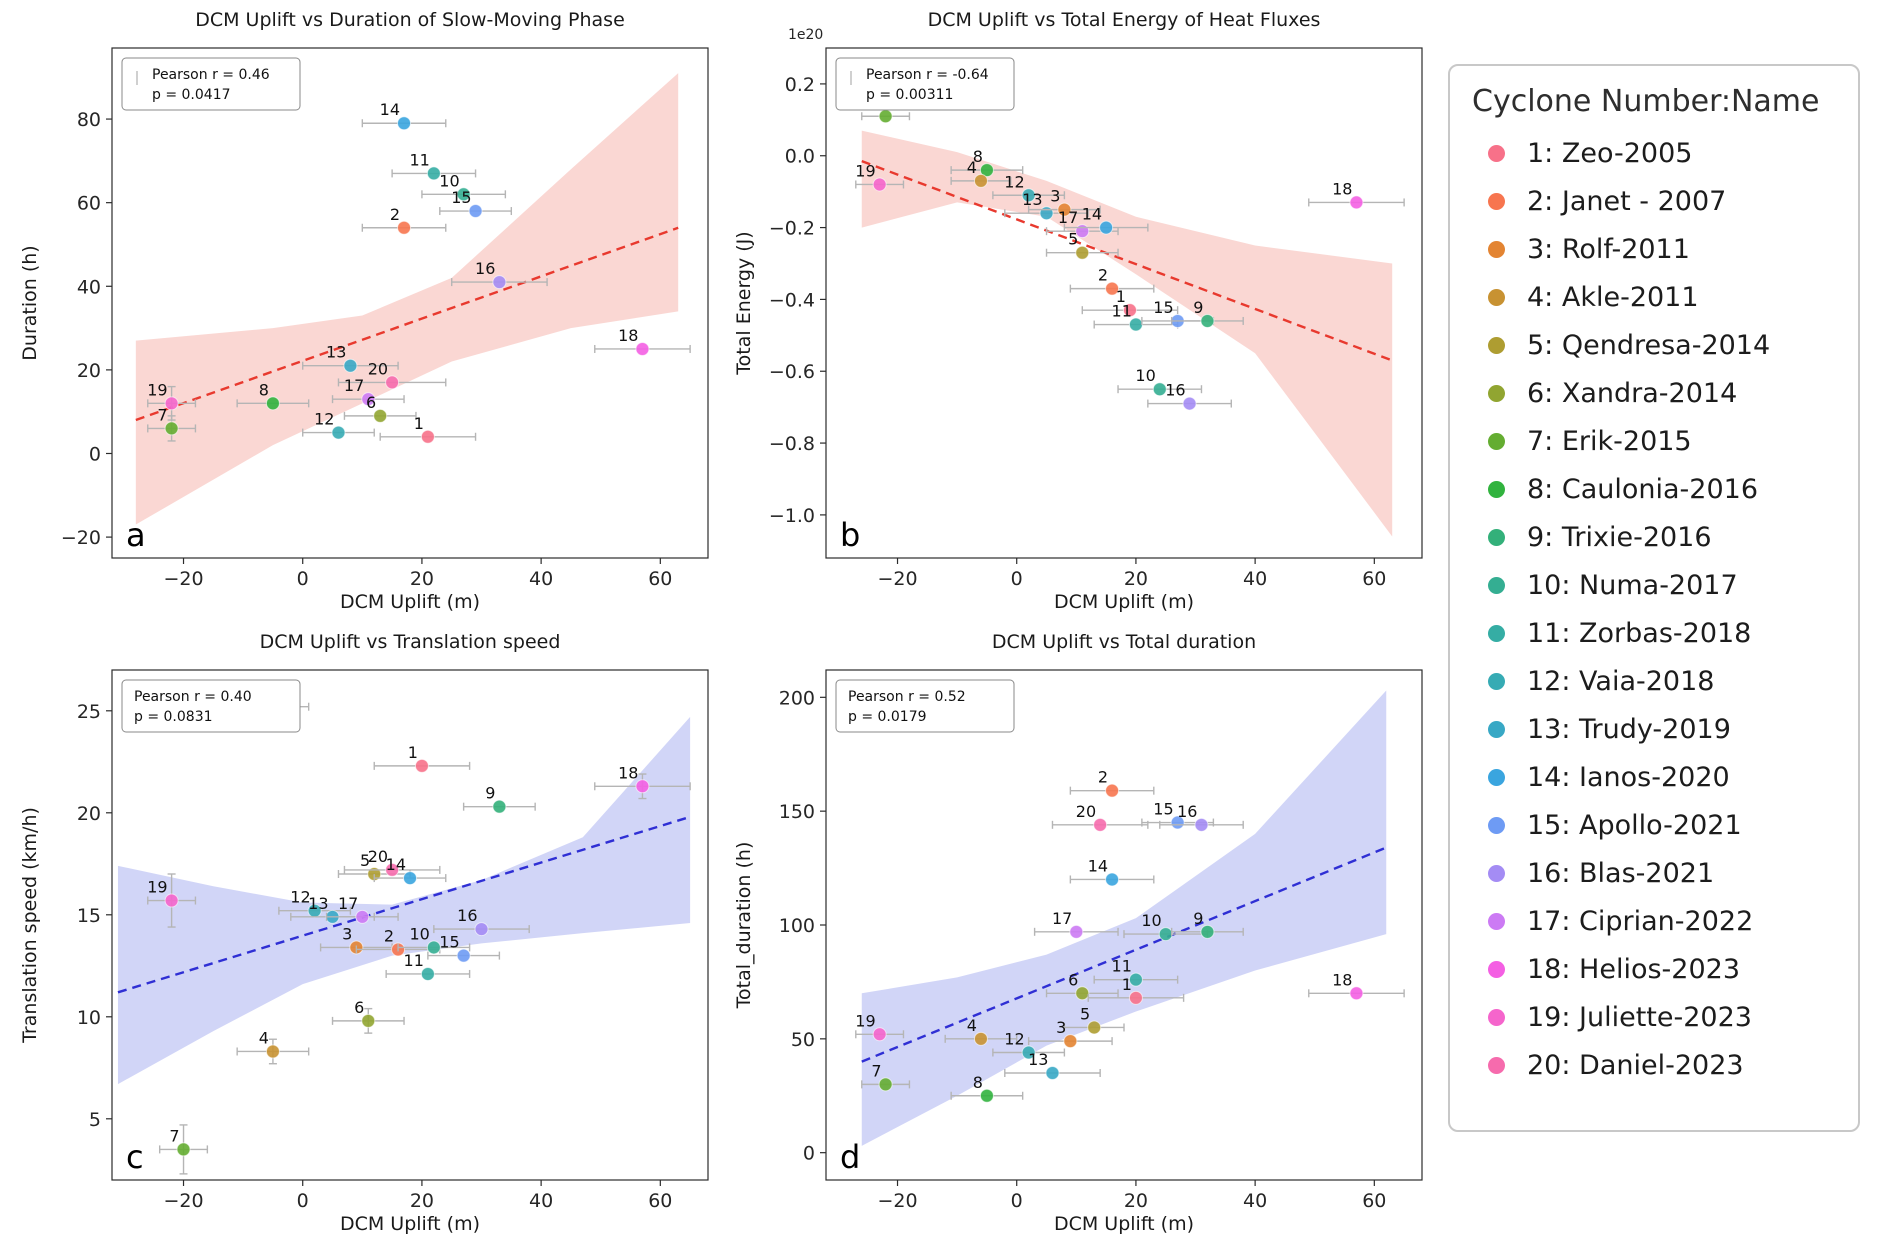  What do you see at coordinates (1632, 585) in the screenshot?
I see `legend-item-label: 10: Numa-2017` at bounding box center [1632, 585].